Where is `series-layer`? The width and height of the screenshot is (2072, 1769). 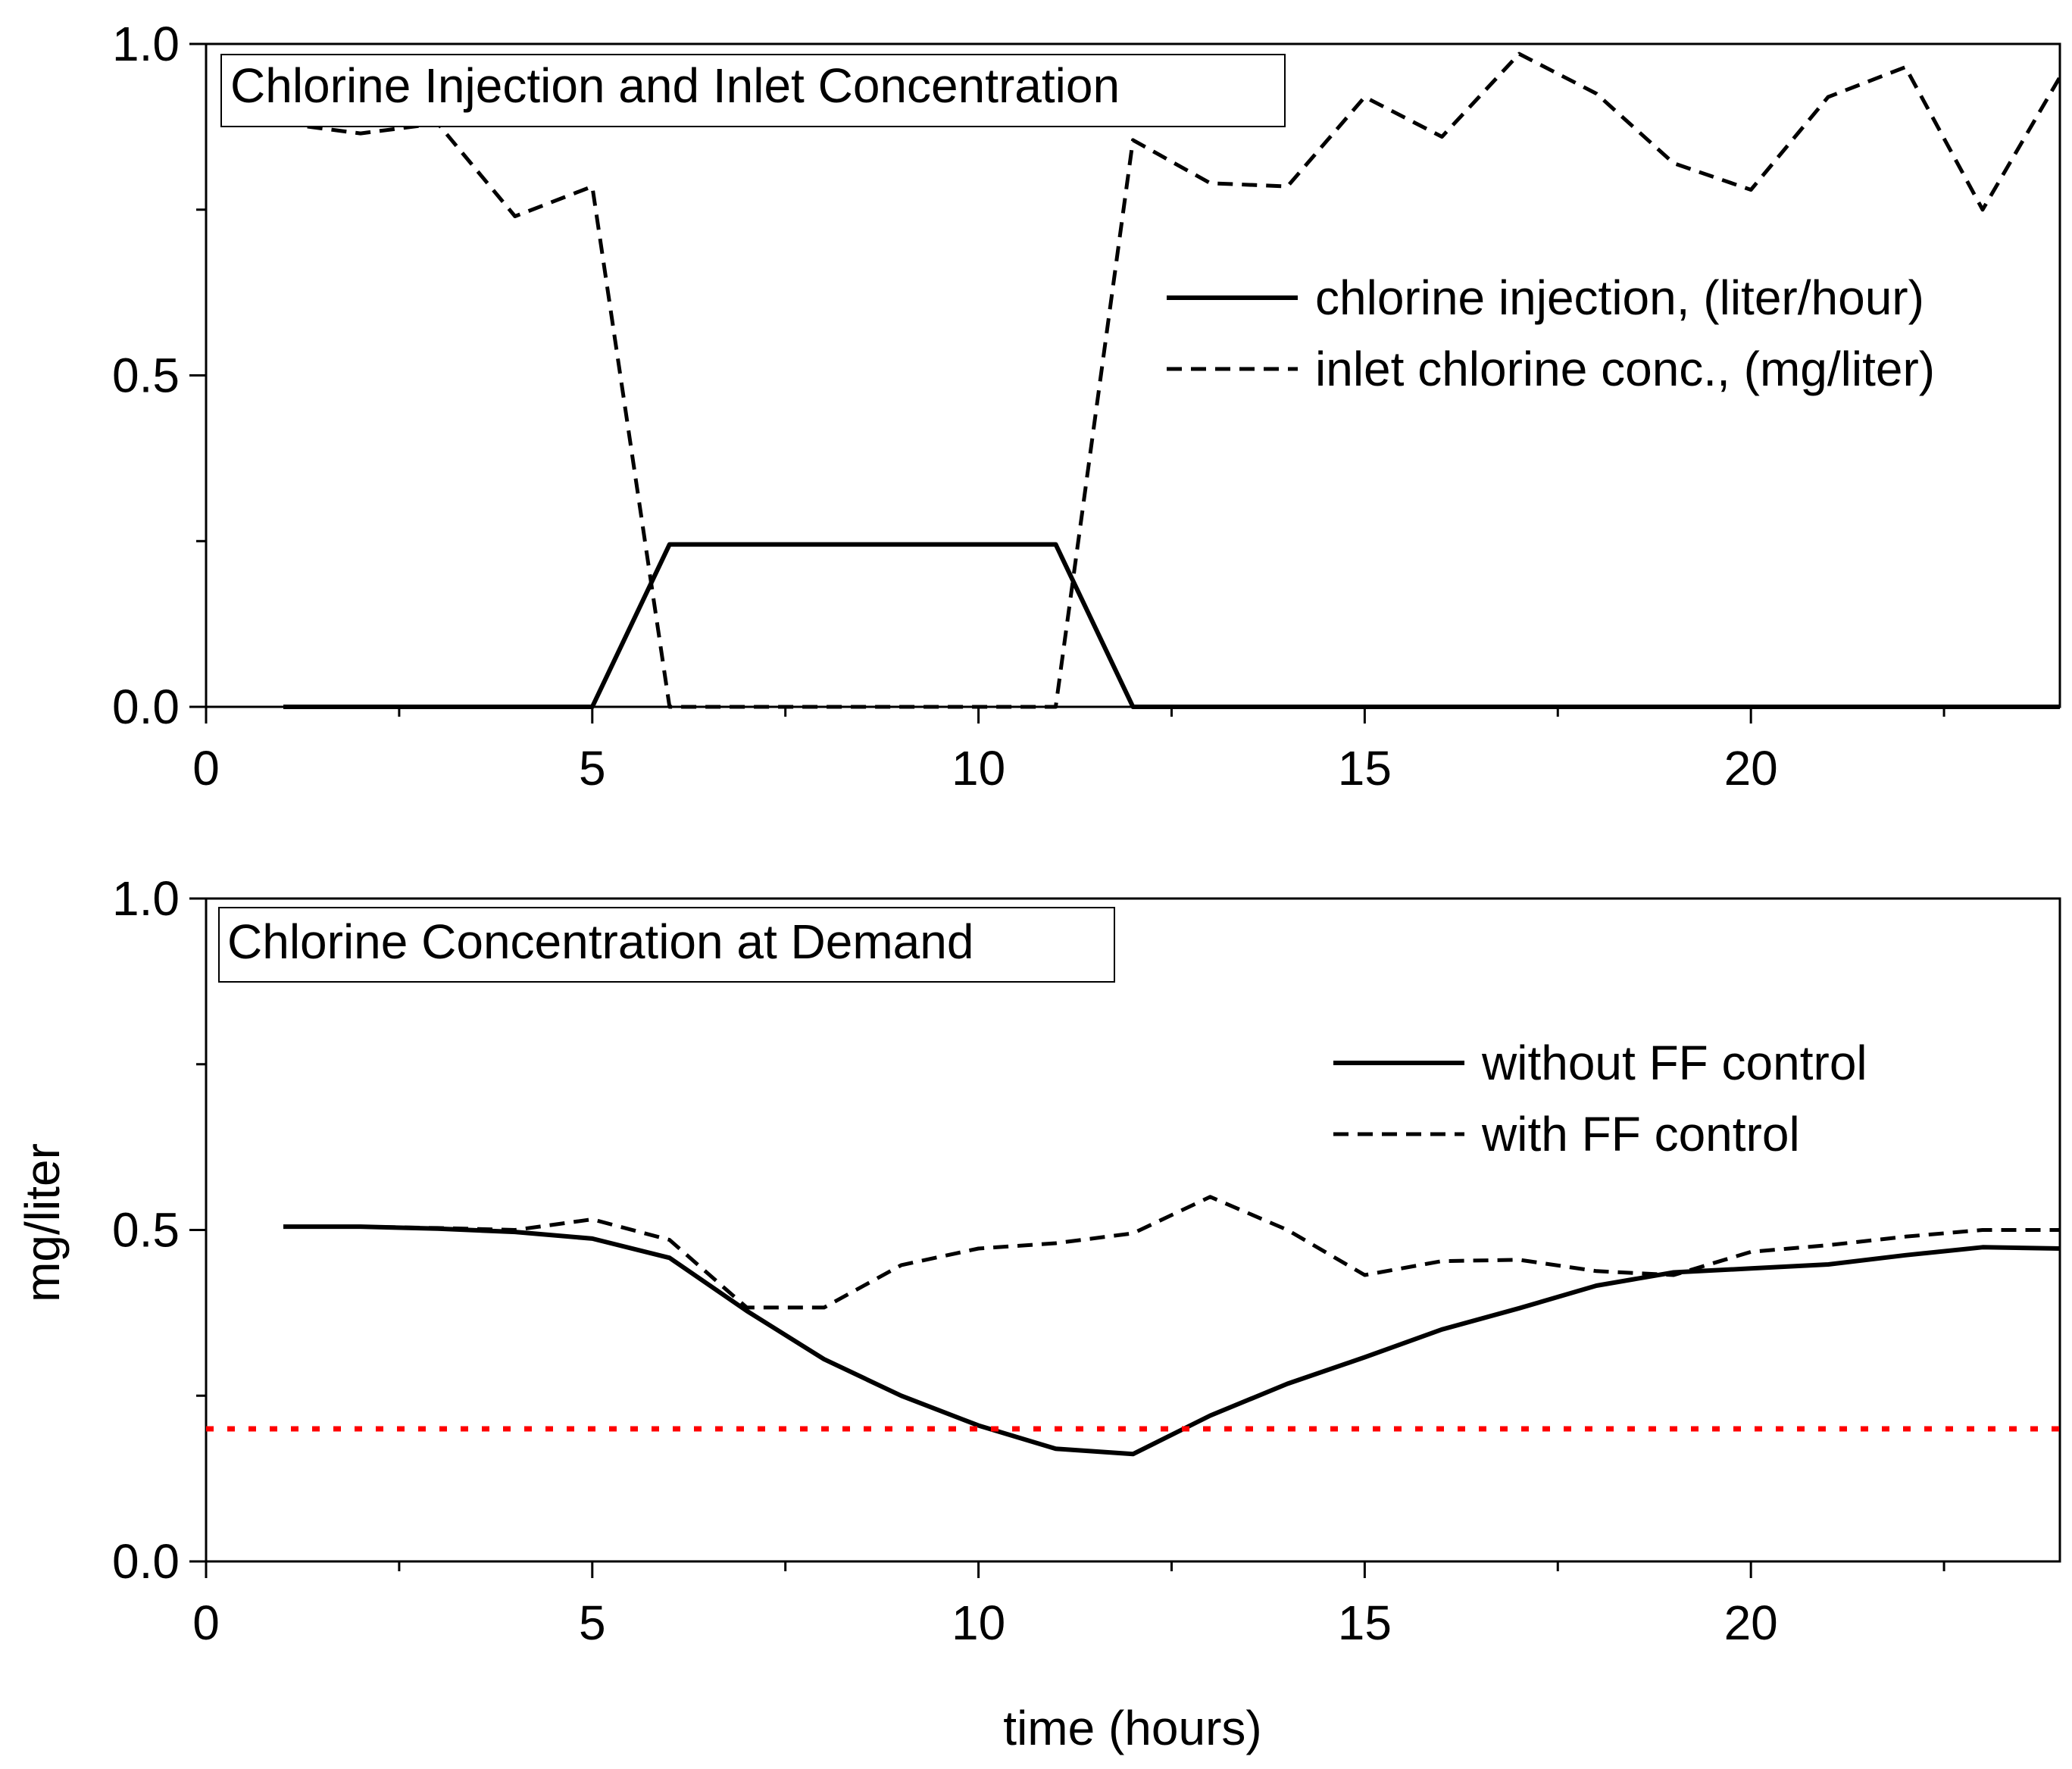 series-layer is located at coordinates (1133, 1326).